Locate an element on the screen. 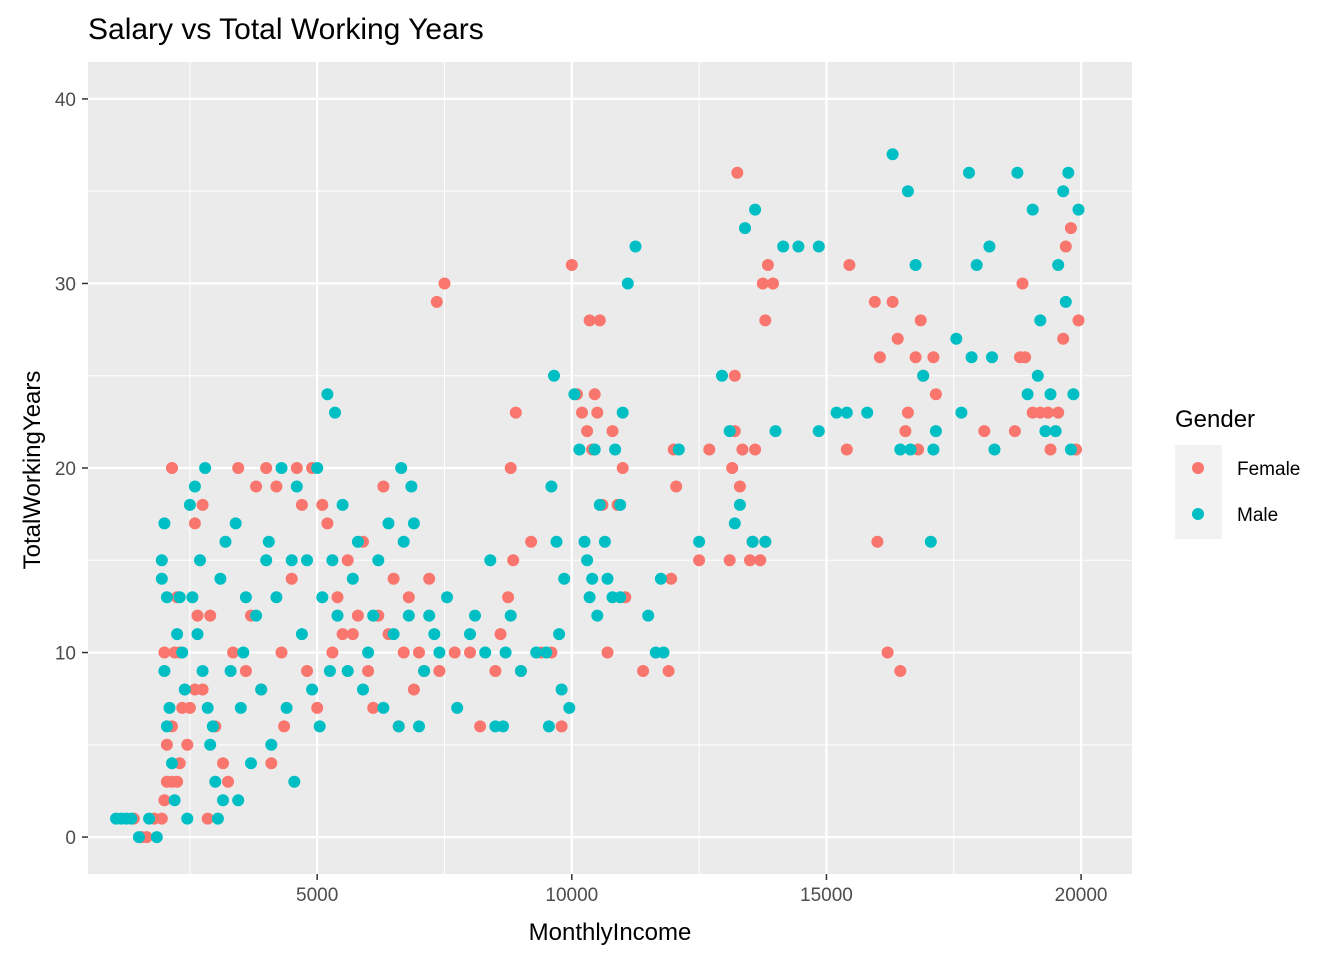 The image size is (1344, 960). legend-title: Gender is located at coordinates (1215, 419).